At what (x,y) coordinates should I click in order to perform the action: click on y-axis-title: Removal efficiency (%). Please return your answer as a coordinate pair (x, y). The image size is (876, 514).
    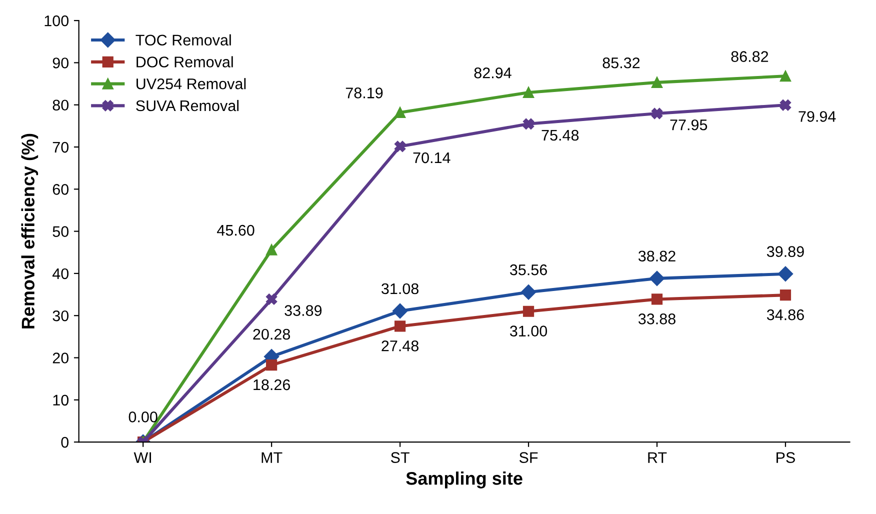
    Looking at the image, I should click on (29, 231).